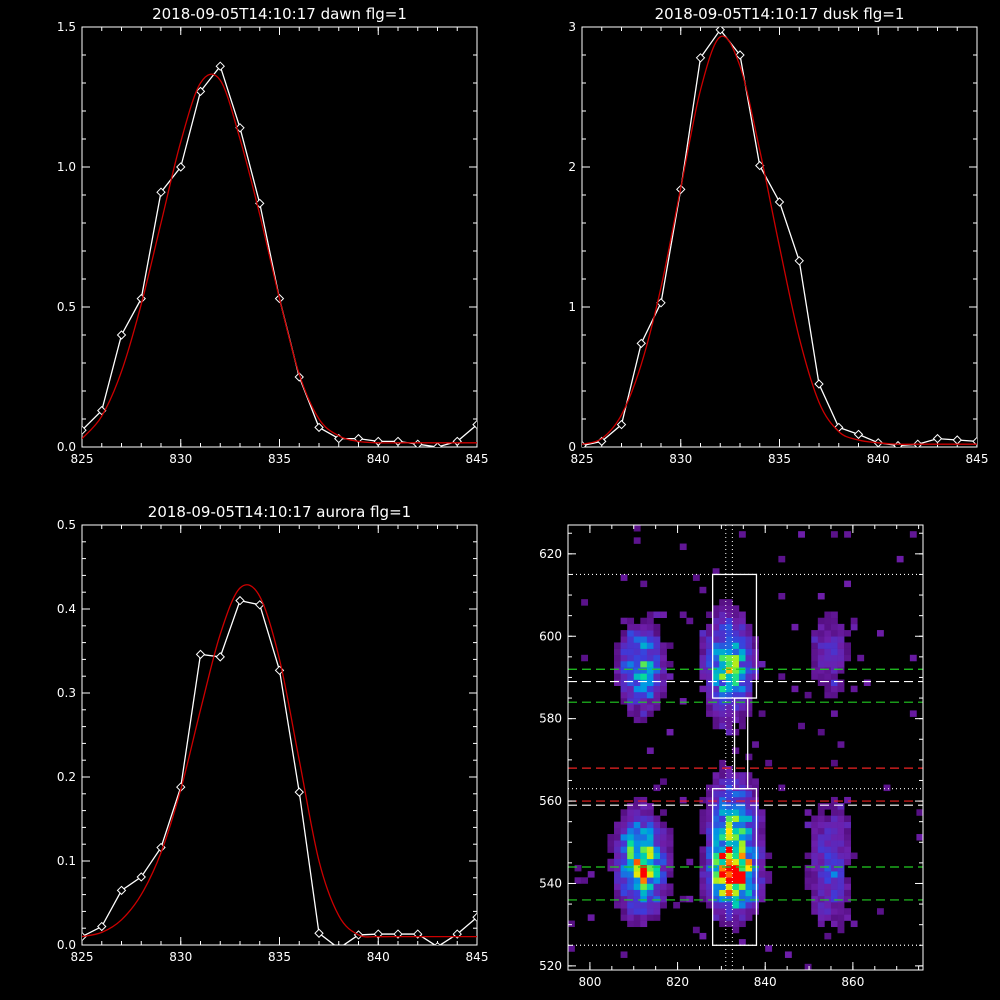  Describe the element at coordinates (66, 945) in the screenshot. I see `y-tick-label: 0.0` at that location.